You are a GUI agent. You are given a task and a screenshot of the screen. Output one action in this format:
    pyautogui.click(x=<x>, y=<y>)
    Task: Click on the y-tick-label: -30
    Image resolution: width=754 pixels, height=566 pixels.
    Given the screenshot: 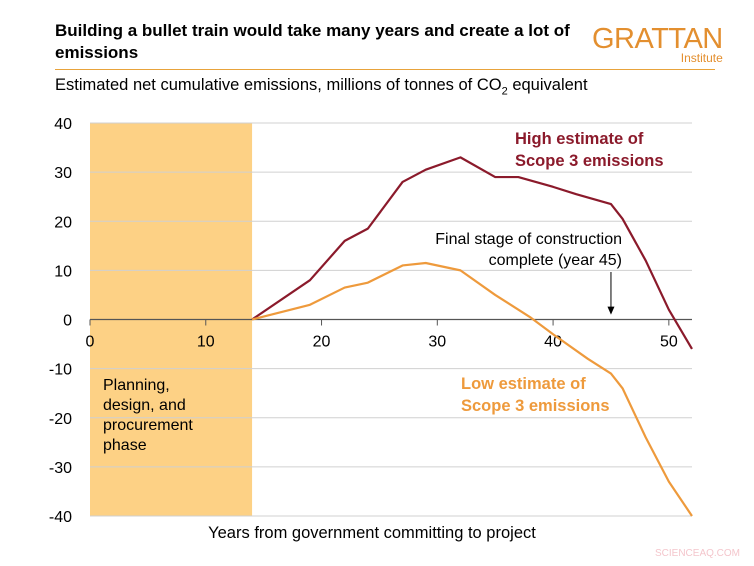 What is the action you would take?
    pyautogui.click(x=60, y=468)
    